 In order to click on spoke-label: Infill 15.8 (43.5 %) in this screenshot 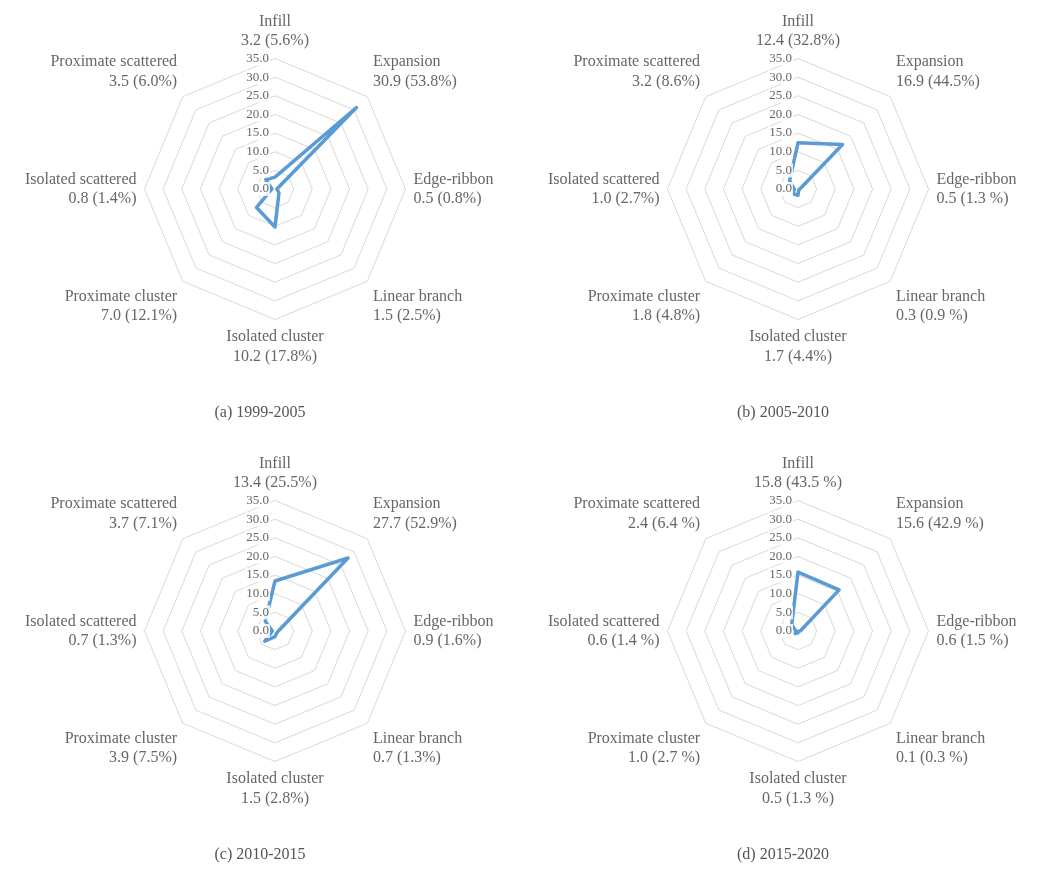, I will do `click(798, 472)`.